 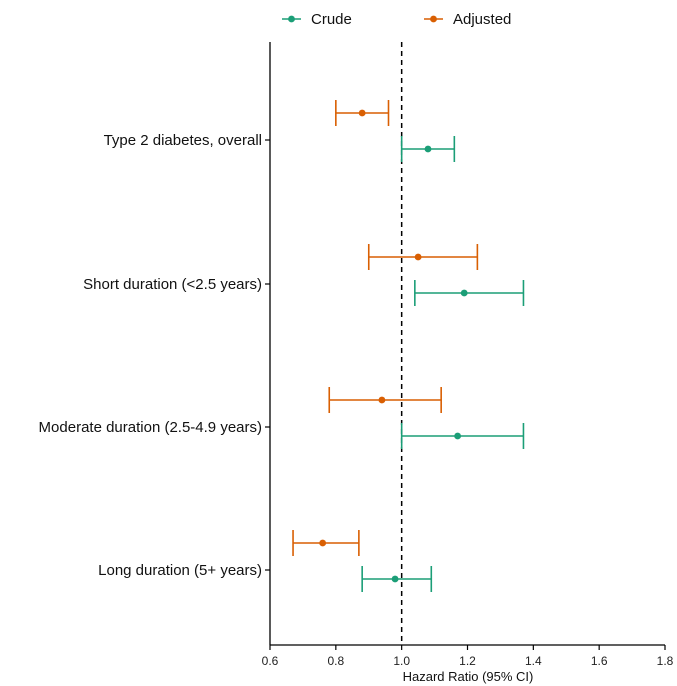 I want to click on legend-label: Crude, so click(x=331, y=19).